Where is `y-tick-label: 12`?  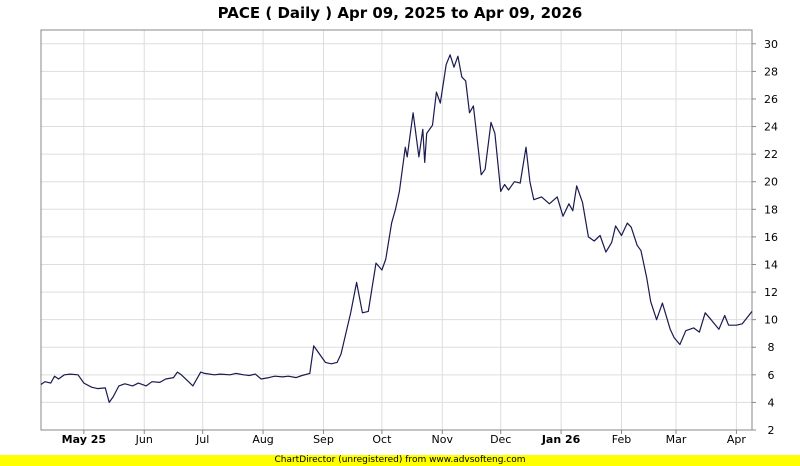 y-tick-label: 12 is located at coordinates (771, 292).